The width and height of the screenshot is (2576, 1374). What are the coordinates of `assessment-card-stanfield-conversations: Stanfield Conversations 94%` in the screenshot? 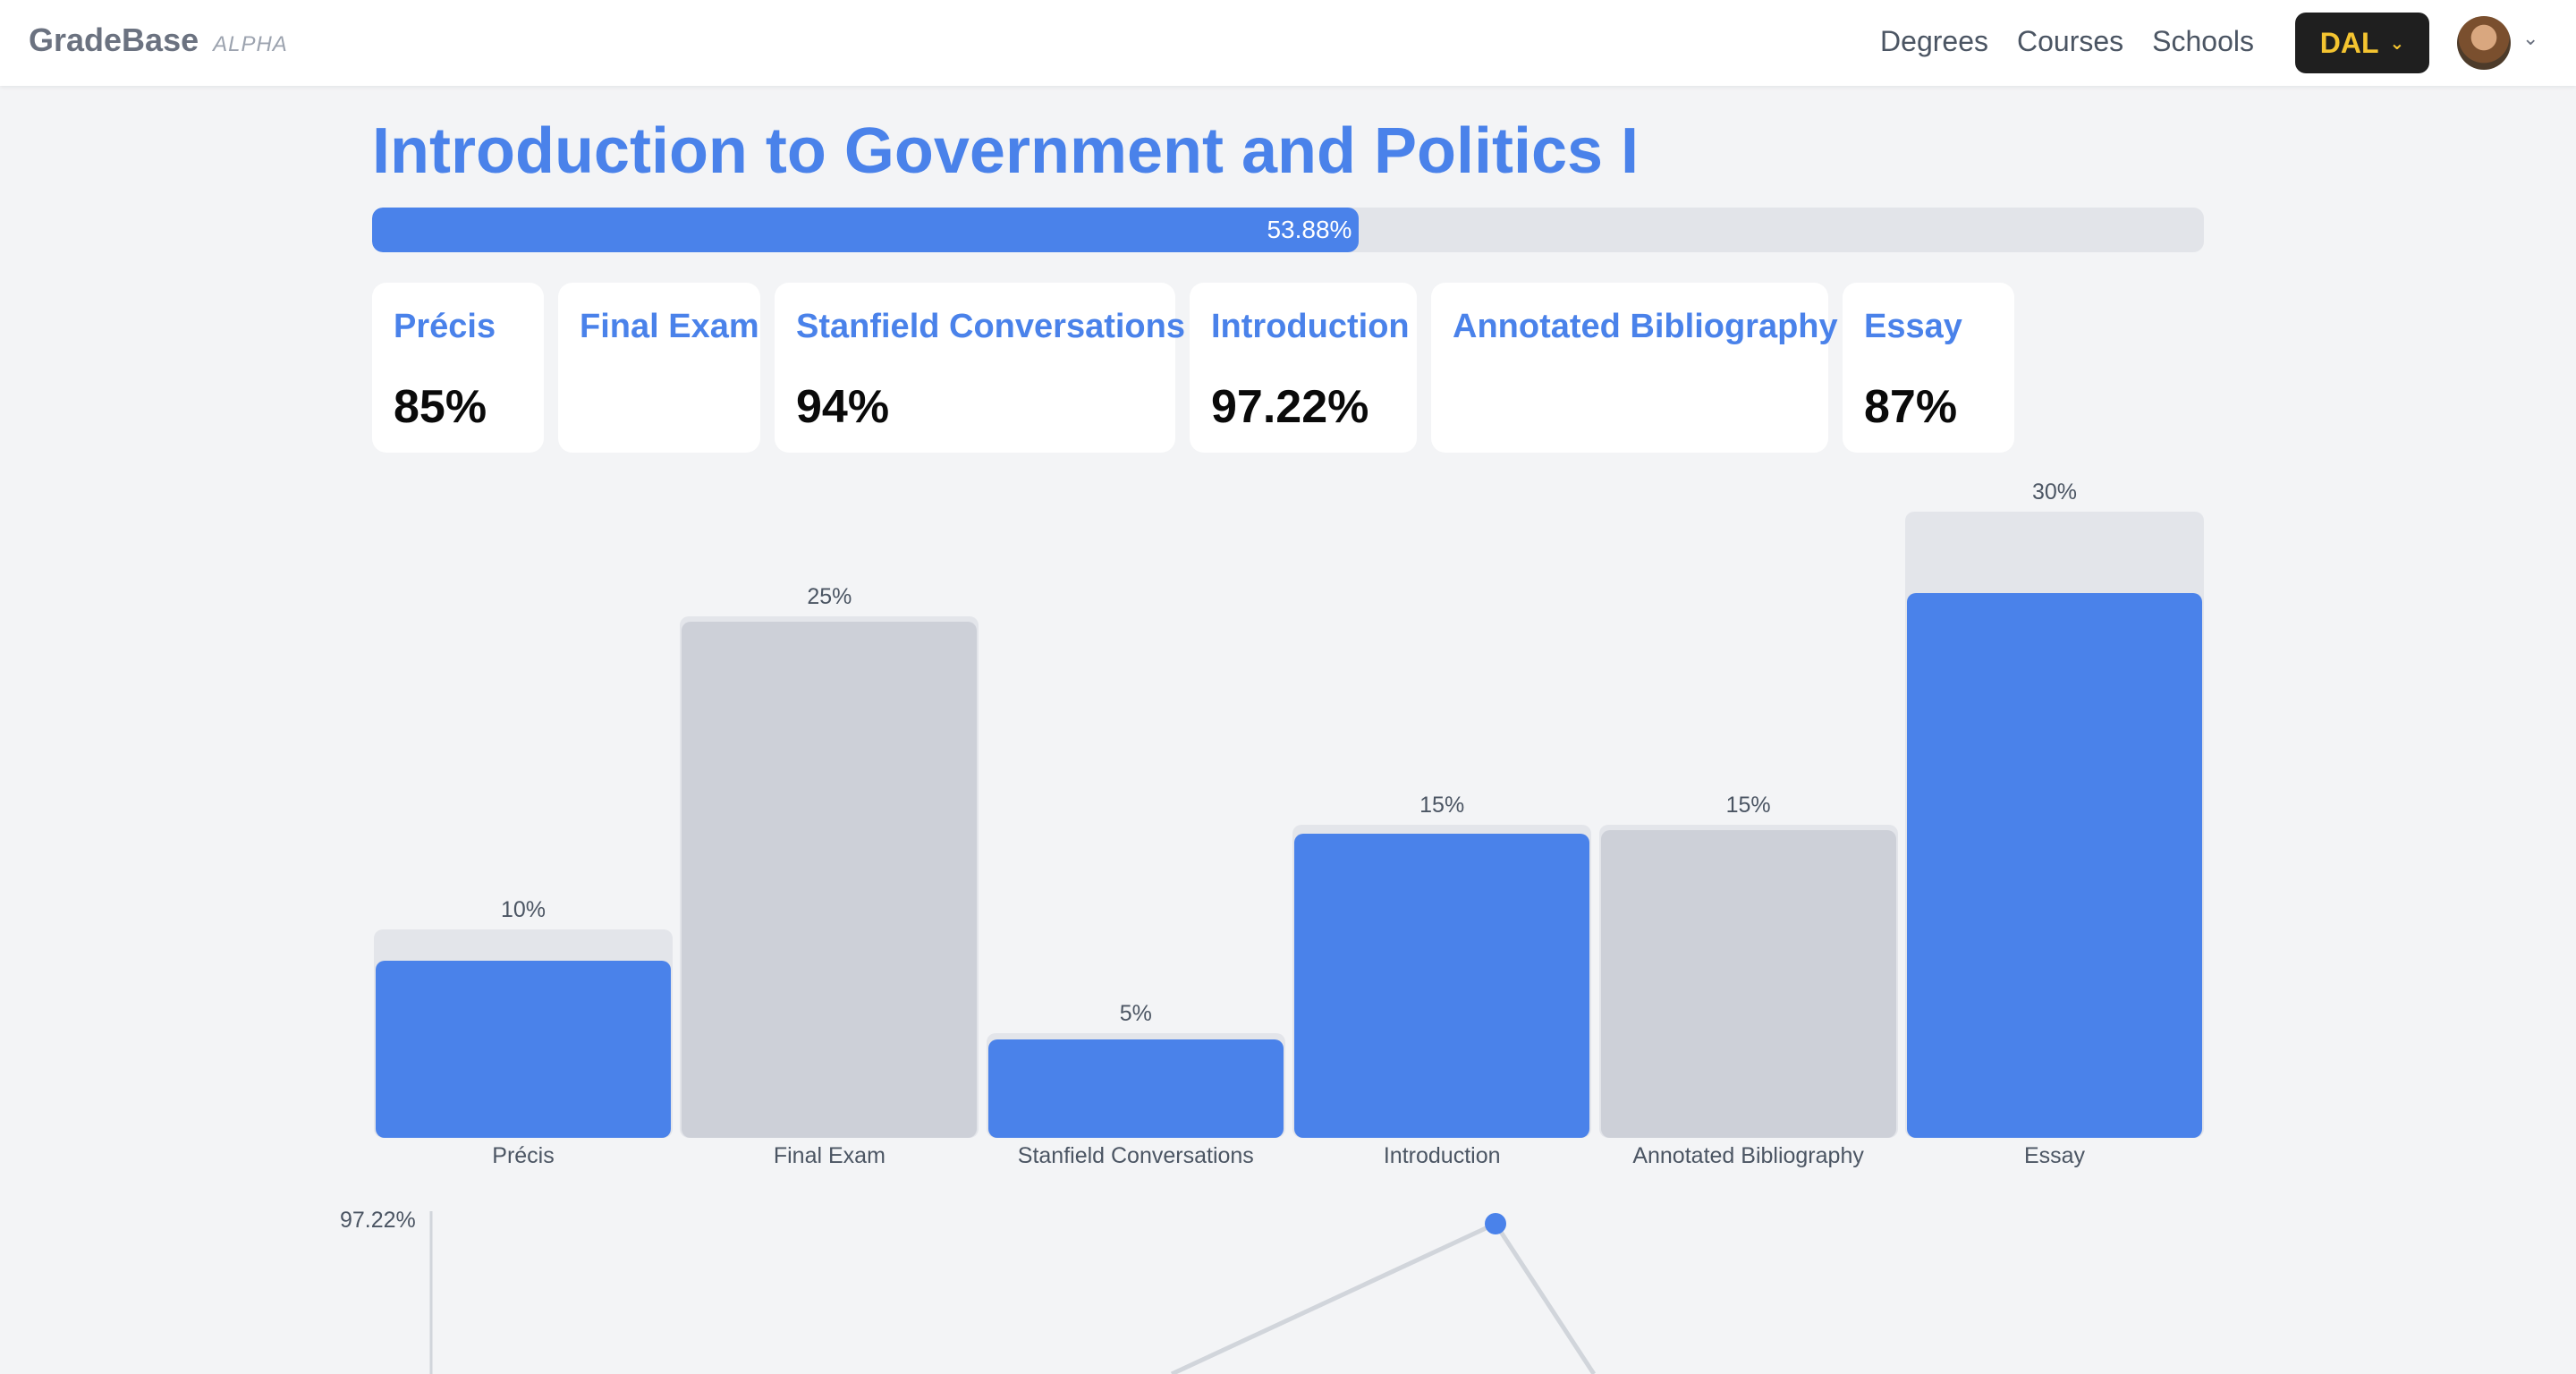 It's located at (980, 368).